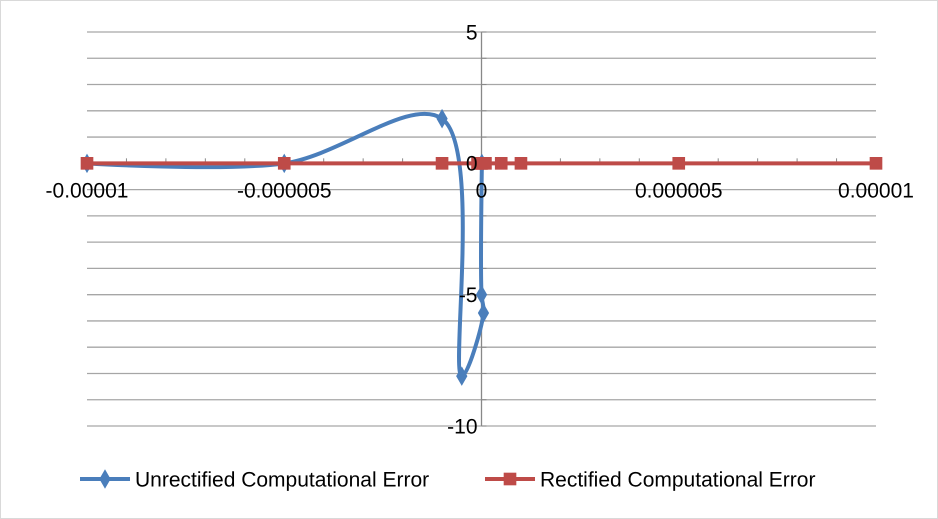  What do you see at coordinates (87, 190) in the screenshot?
I see `x-tick-label: -0.00001` at bounding box center [87, 190].